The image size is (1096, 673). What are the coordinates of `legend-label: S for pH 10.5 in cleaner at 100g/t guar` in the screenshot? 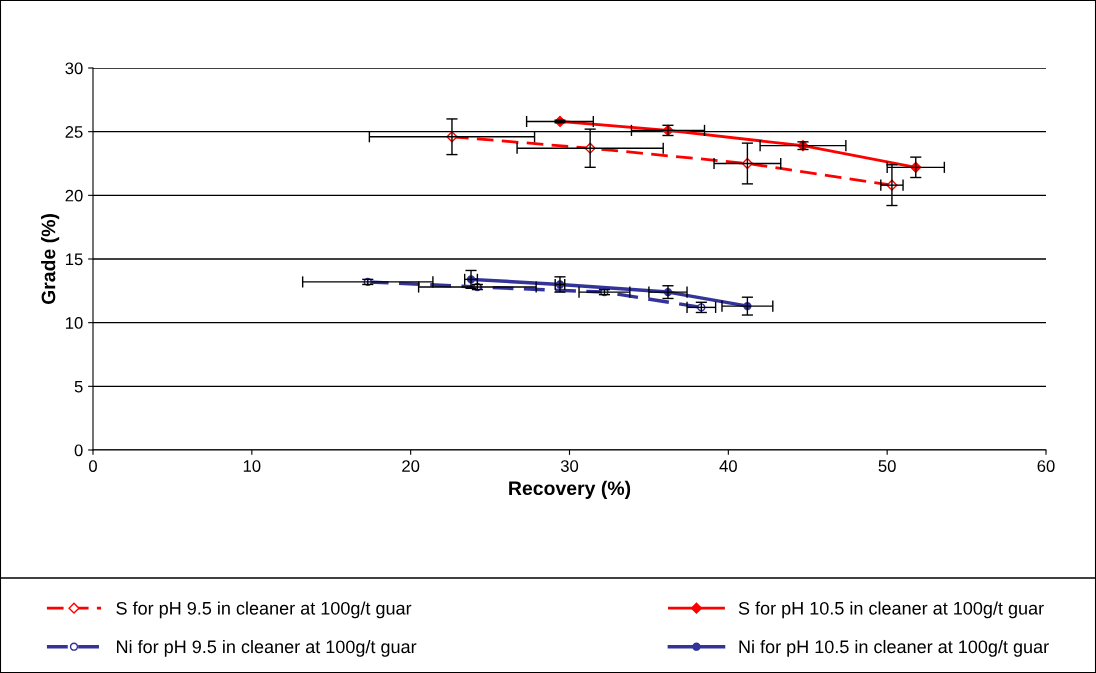 It's located at (891, 610).